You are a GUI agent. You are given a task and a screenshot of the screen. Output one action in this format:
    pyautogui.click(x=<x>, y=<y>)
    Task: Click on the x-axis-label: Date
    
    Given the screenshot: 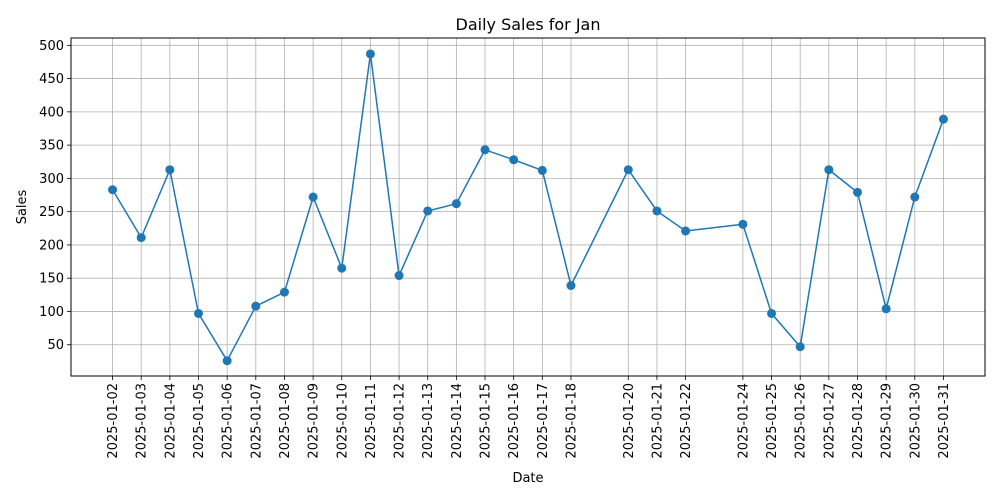 What is the action you would take?
    pyautogui.click(x=527, y=478)
    